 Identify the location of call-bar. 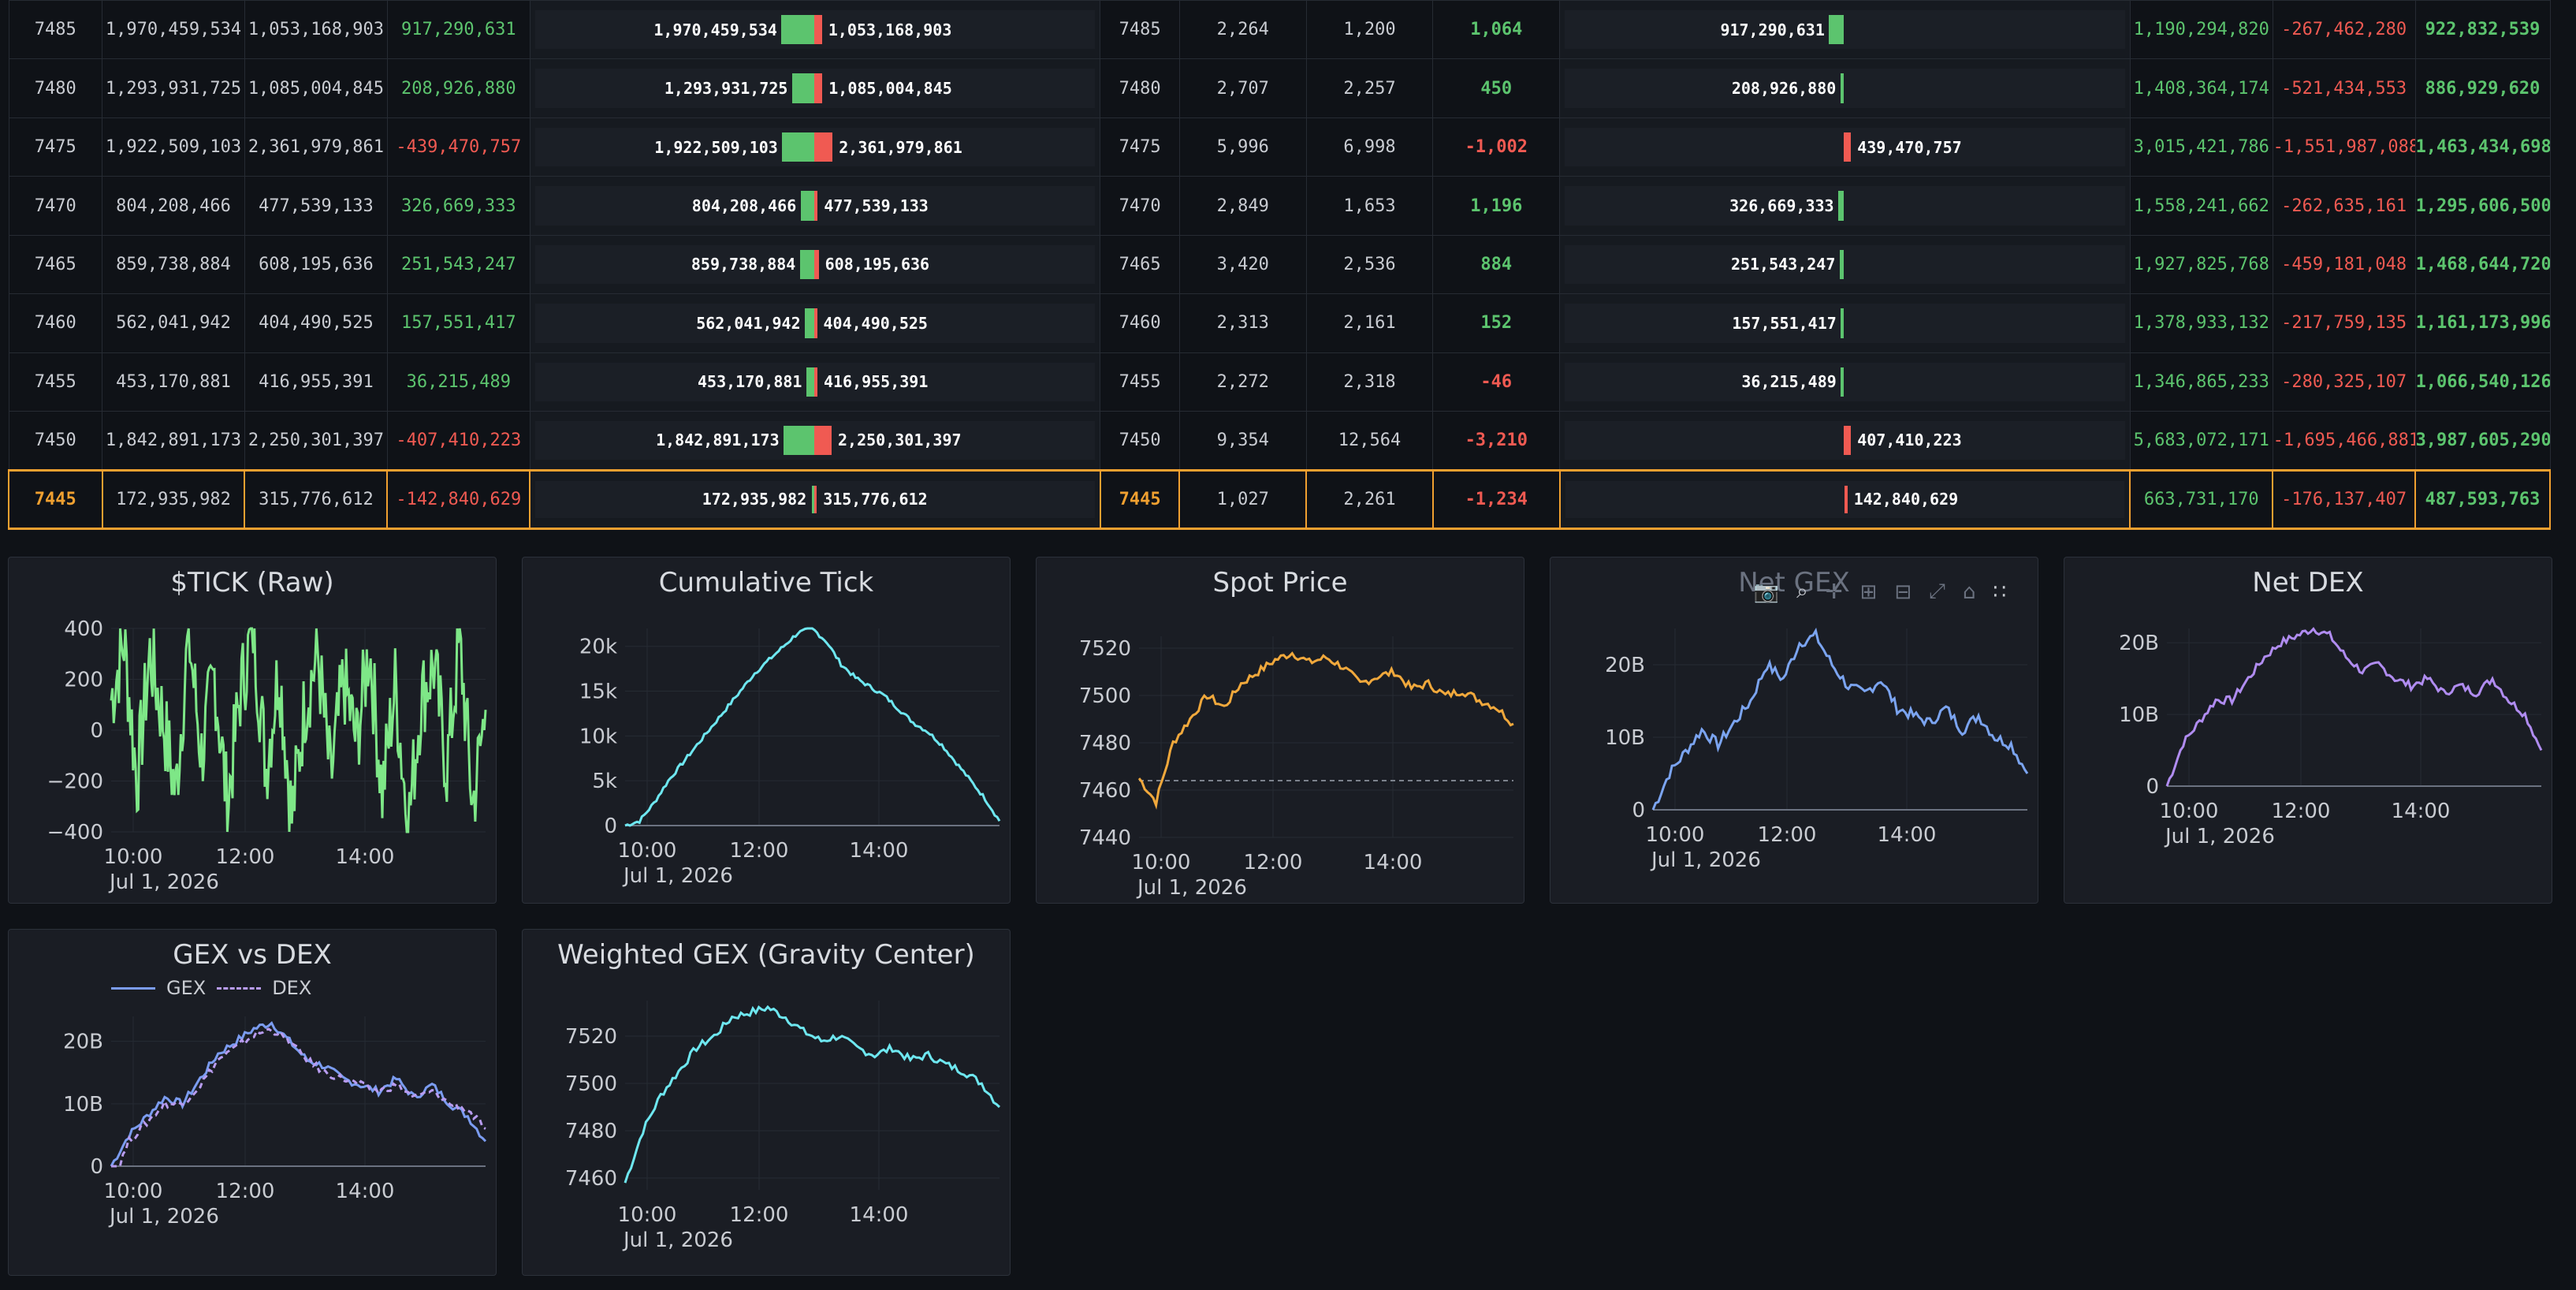
(810, 382).